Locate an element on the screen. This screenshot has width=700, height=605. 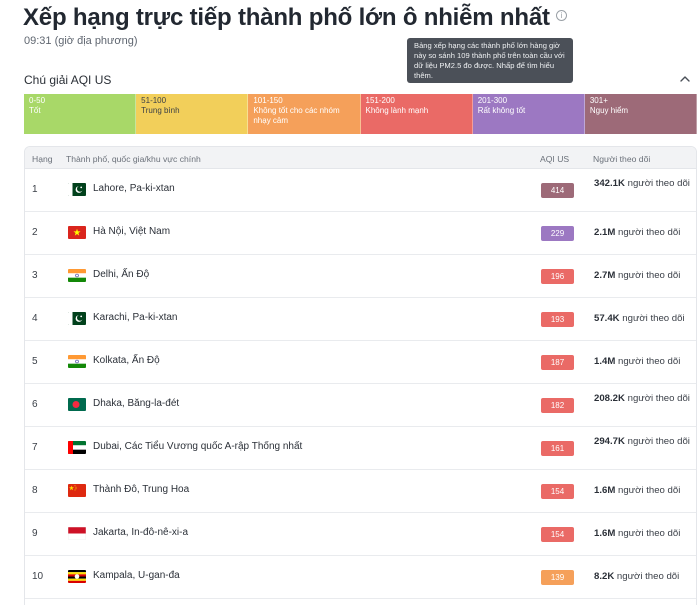
legend-title: Chú giải AQI US is located at coordinates (68, 80).